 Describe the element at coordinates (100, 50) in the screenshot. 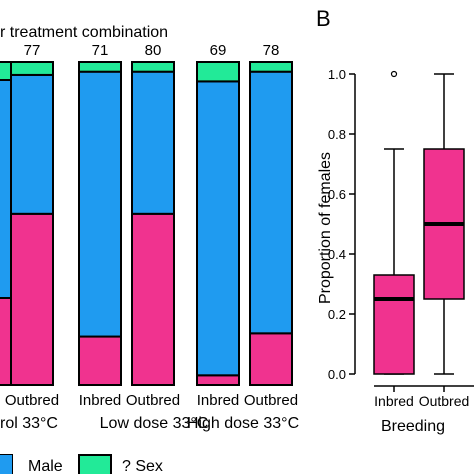

I see `count-label: 71` at that location.